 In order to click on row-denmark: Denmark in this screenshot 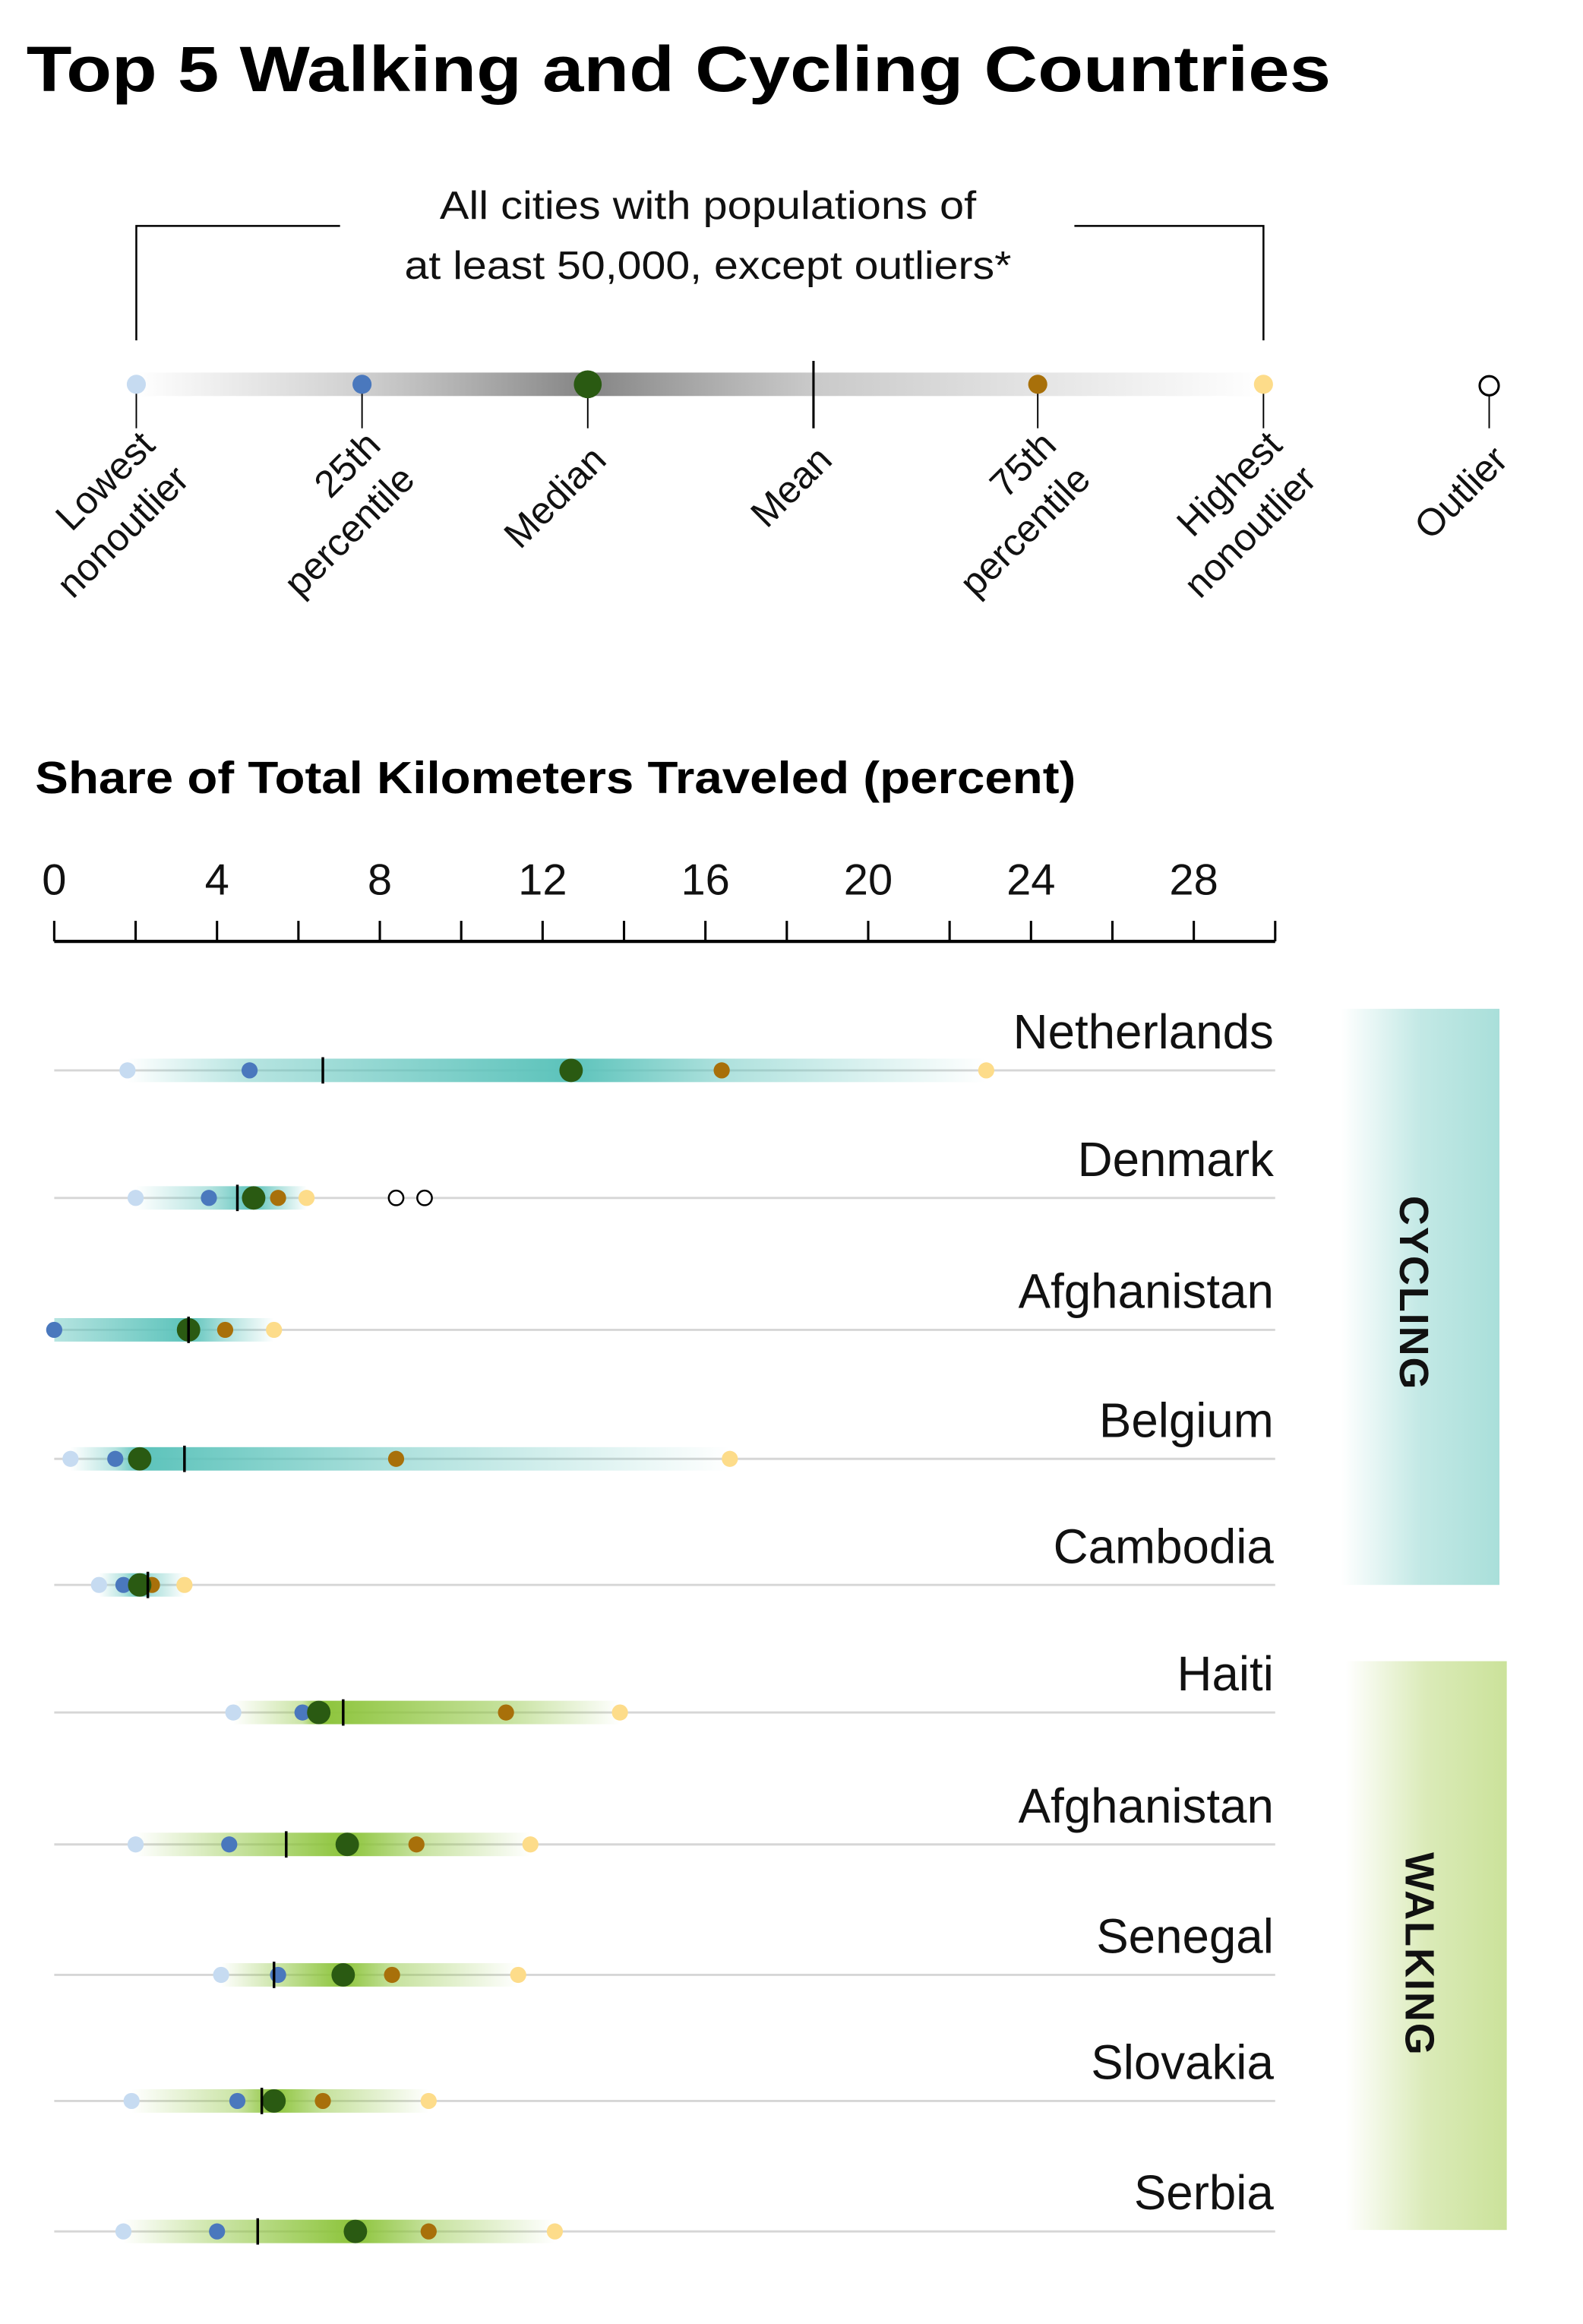, I will do `click(664, 1172)`.